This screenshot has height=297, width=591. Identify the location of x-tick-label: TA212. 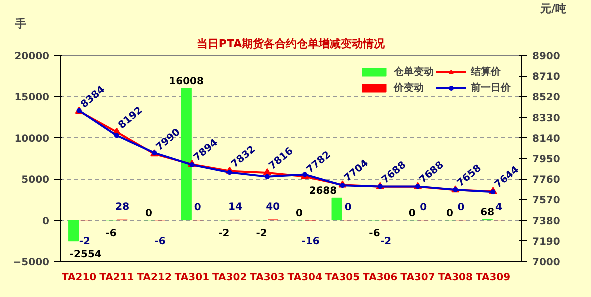
(154, 278).